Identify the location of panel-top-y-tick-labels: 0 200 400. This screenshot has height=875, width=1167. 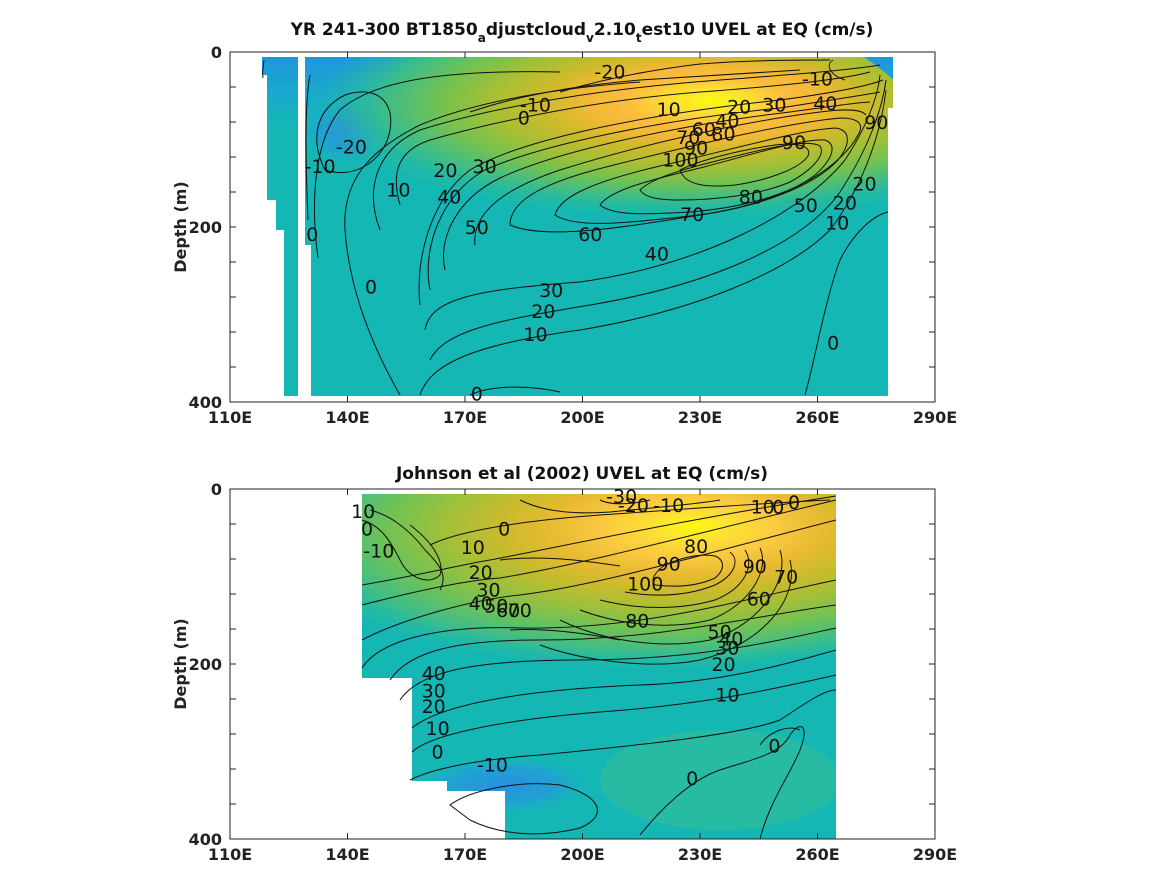
(205, 227).